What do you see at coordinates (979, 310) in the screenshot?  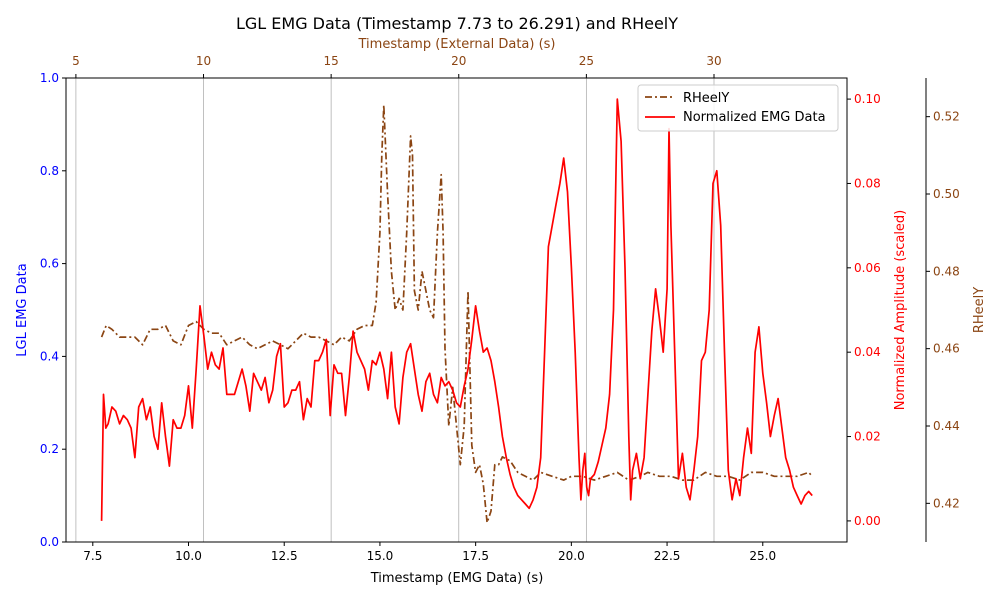 I see `y-far-right-axis-label: RHeelY` at bounding box center [979, 310].